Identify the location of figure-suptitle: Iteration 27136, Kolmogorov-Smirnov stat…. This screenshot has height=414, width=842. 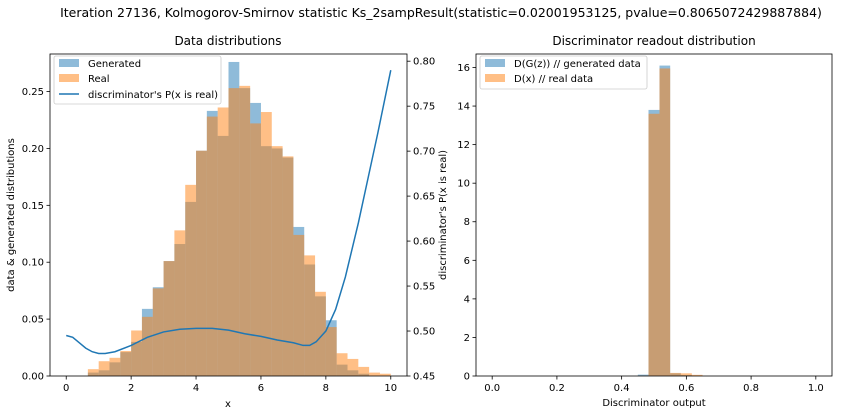
(441, 12).